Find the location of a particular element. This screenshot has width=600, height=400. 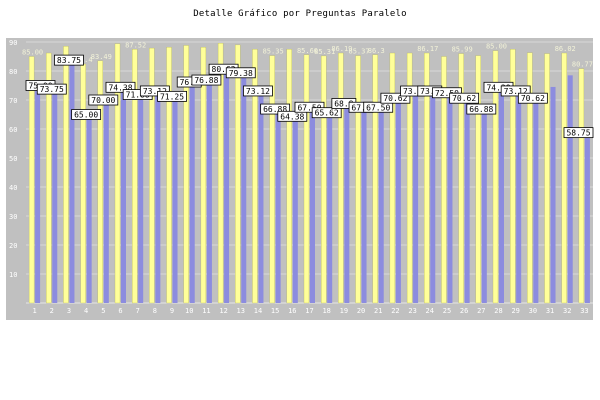

callout-label: 66.88 is located at coordinates (481, 109).